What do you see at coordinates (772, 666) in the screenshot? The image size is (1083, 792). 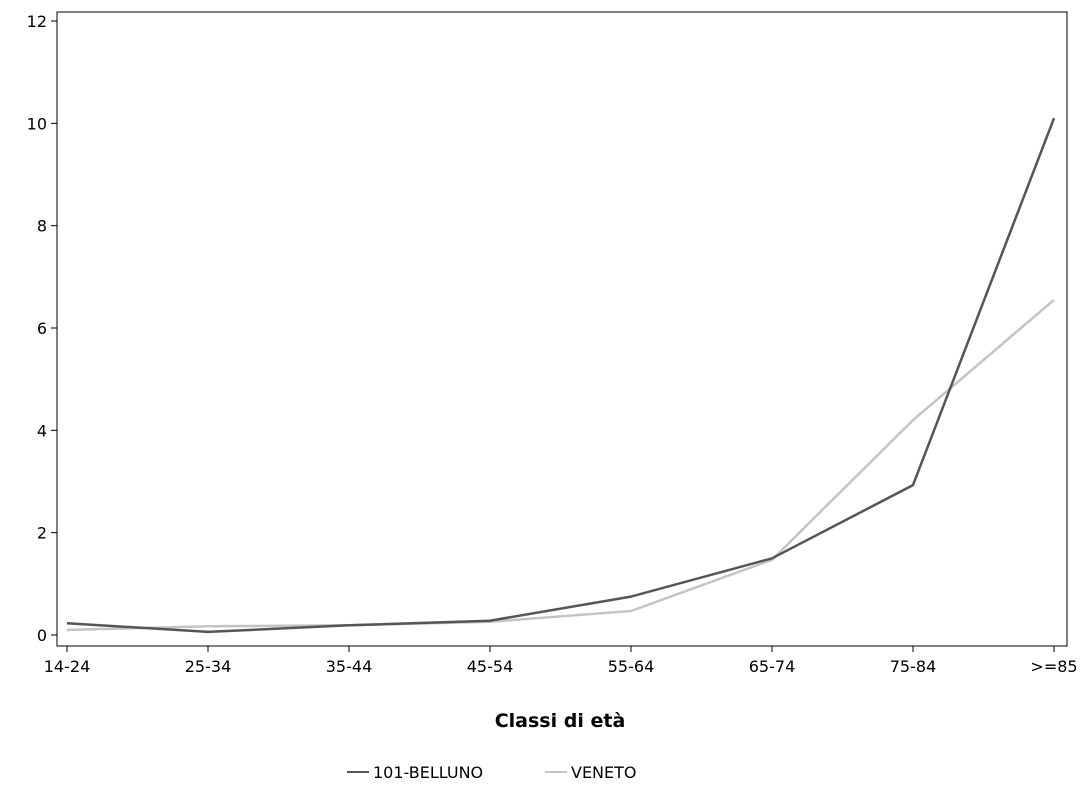 I see `x-tick-label: 65-74` at bounding box center [772, 666].